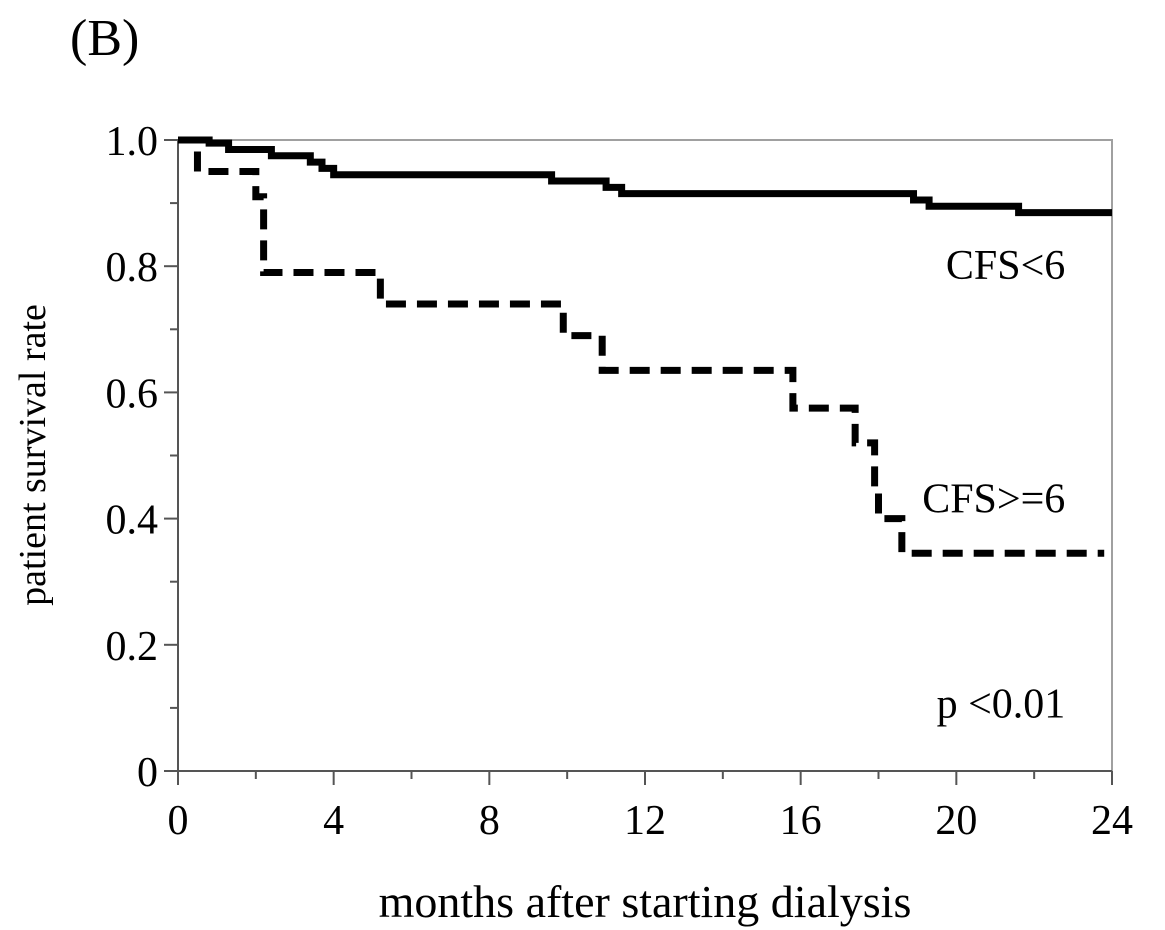 Image resolution: width=1165 pixels, height=930 pixels. What do you see at coordinates (645, 821) in the screenshot?
I see `x-tick-label: 12` at bounding box center [645, 821].